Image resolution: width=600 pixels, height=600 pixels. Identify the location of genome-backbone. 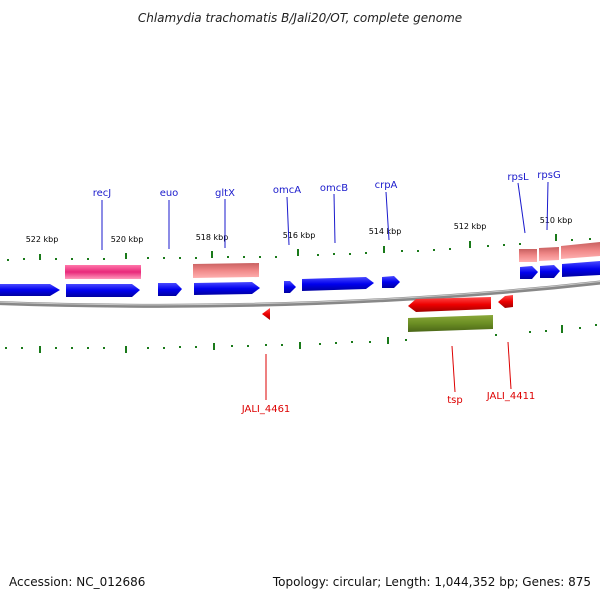
(300, 294).